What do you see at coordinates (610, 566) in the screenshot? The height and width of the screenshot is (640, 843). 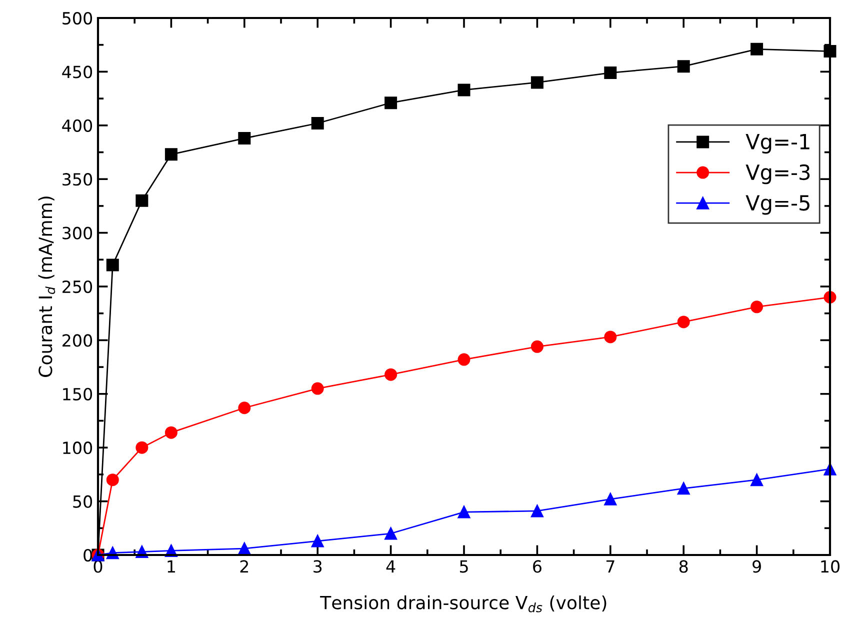 I see `x-tick-label: 7` at bounding box center [610, 566].